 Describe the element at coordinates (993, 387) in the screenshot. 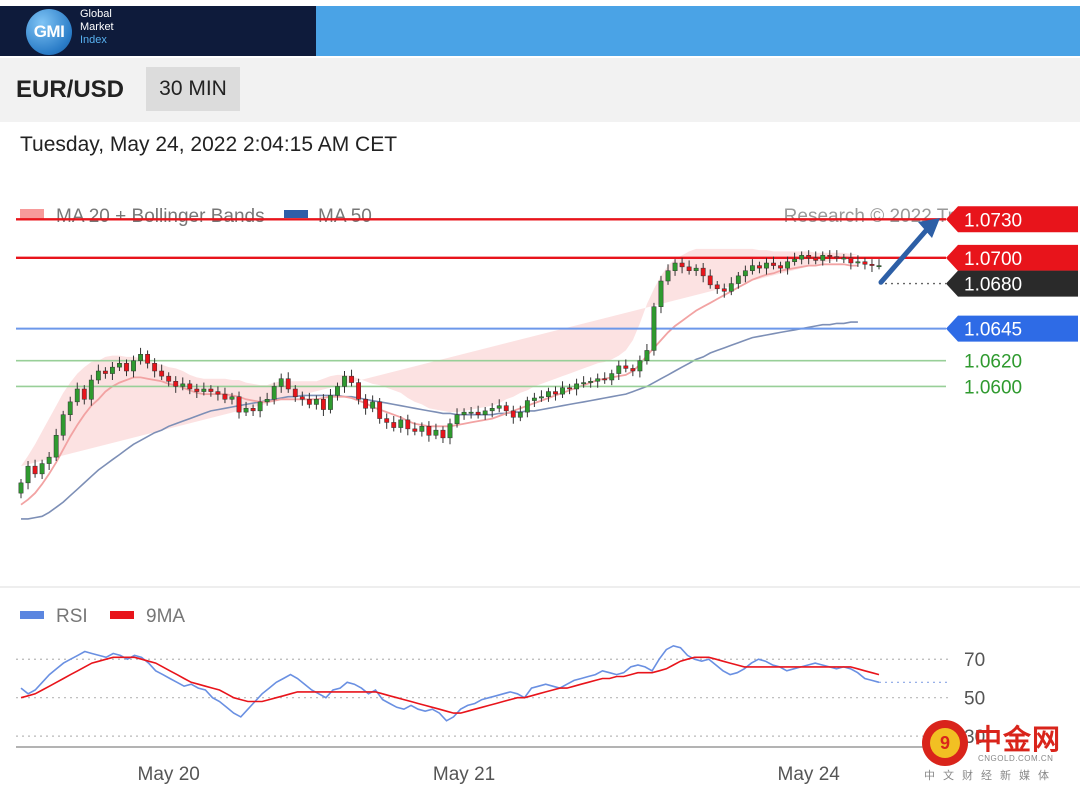

I see `level-label-1.0600: 1.0600` at that location.